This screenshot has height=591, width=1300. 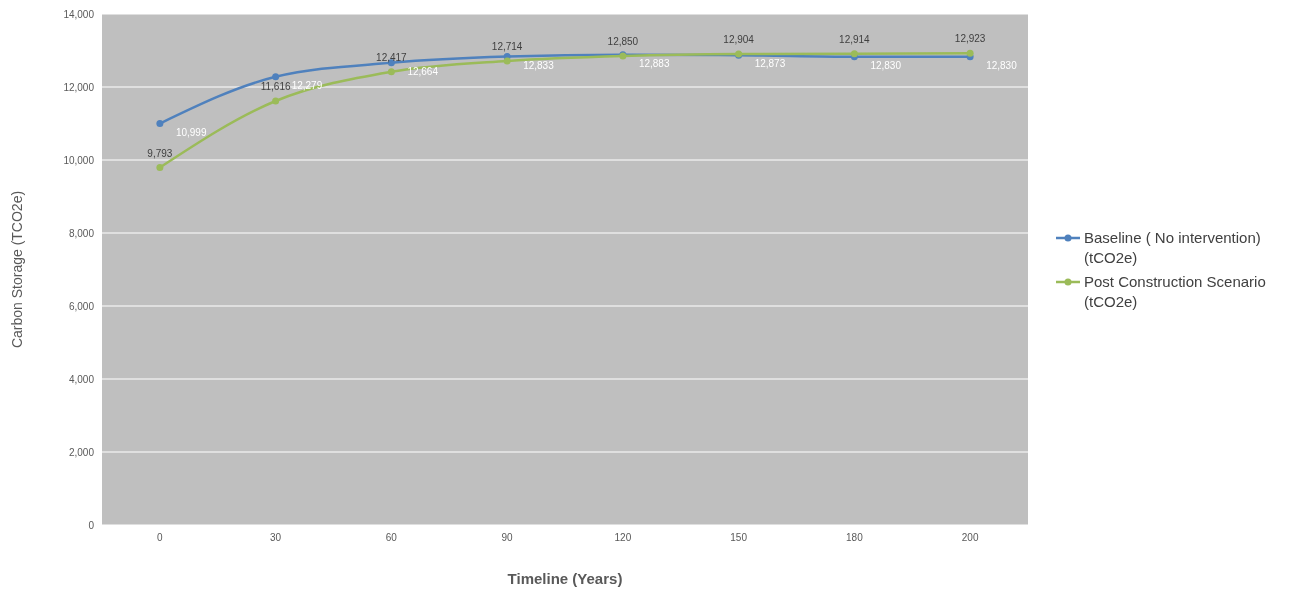 What do you see at coordinates (81, 452) in the screenshot?
I see `y-tick-label: 2,000` at bounding box center [81, 452].